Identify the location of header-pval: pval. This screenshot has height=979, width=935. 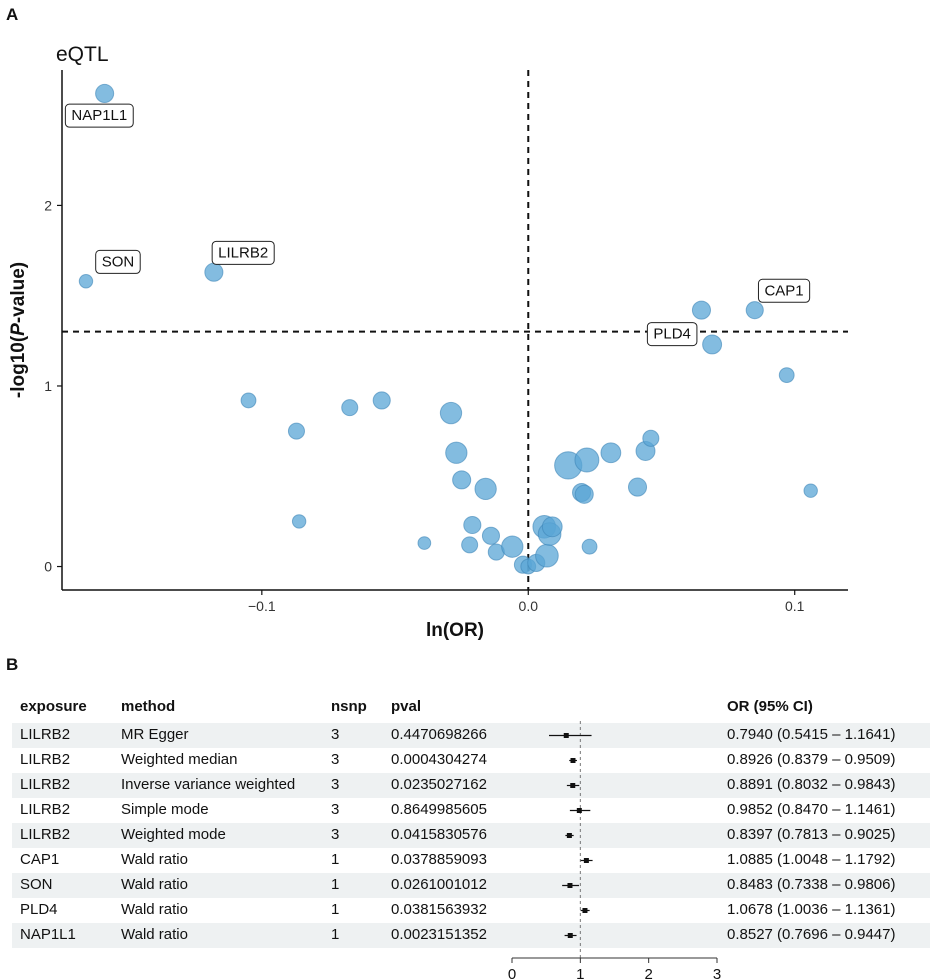
(406, 706).